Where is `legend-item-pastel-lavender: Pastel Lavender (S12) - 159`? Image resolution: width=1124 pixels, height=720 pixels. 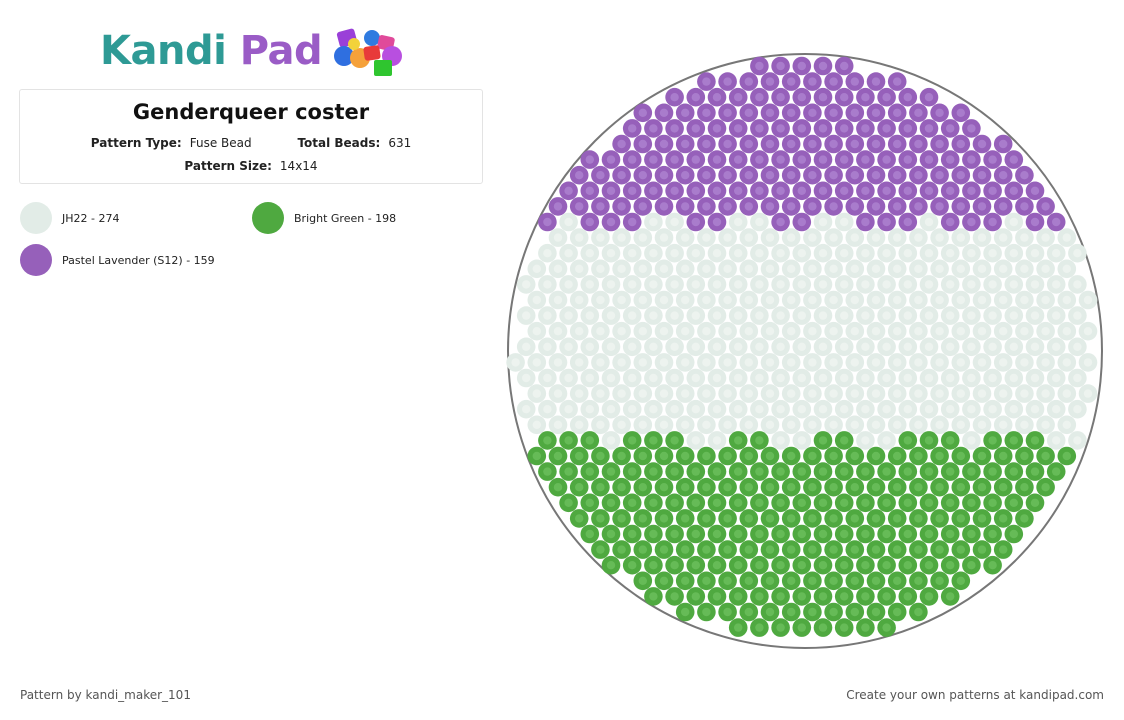
legend-item-pastel-lavender: Pastel Lavender (S12) - 159 is located at coordinates (117, 260).